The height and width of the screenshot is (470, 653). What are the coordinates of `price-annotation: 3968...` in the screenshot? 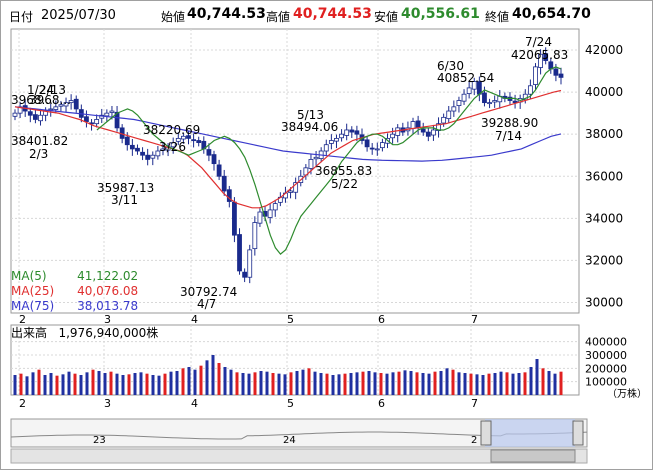 It's located at (50, 100).